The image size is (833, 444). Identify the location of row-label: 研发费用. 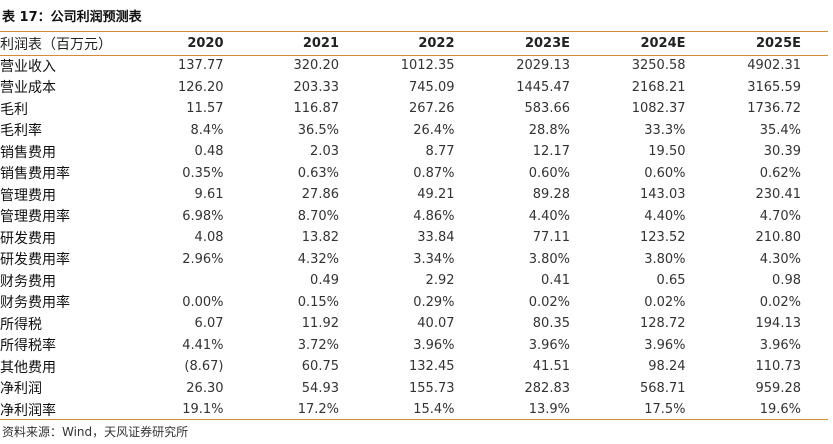
(28, 238).